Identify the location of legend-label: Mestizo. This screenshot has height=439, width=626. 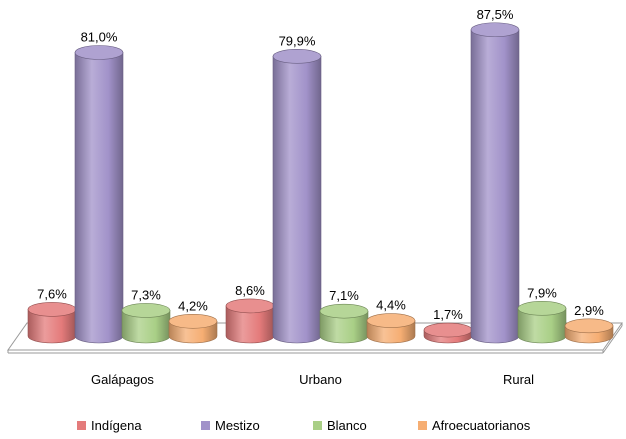
(237, 425).